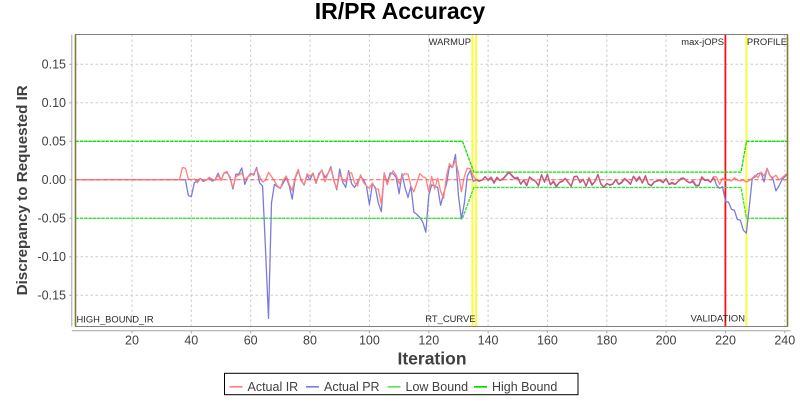  Describe the element at coordinates (54, 65) in the screenshot. I see `svg-text: 0.15` at that location.